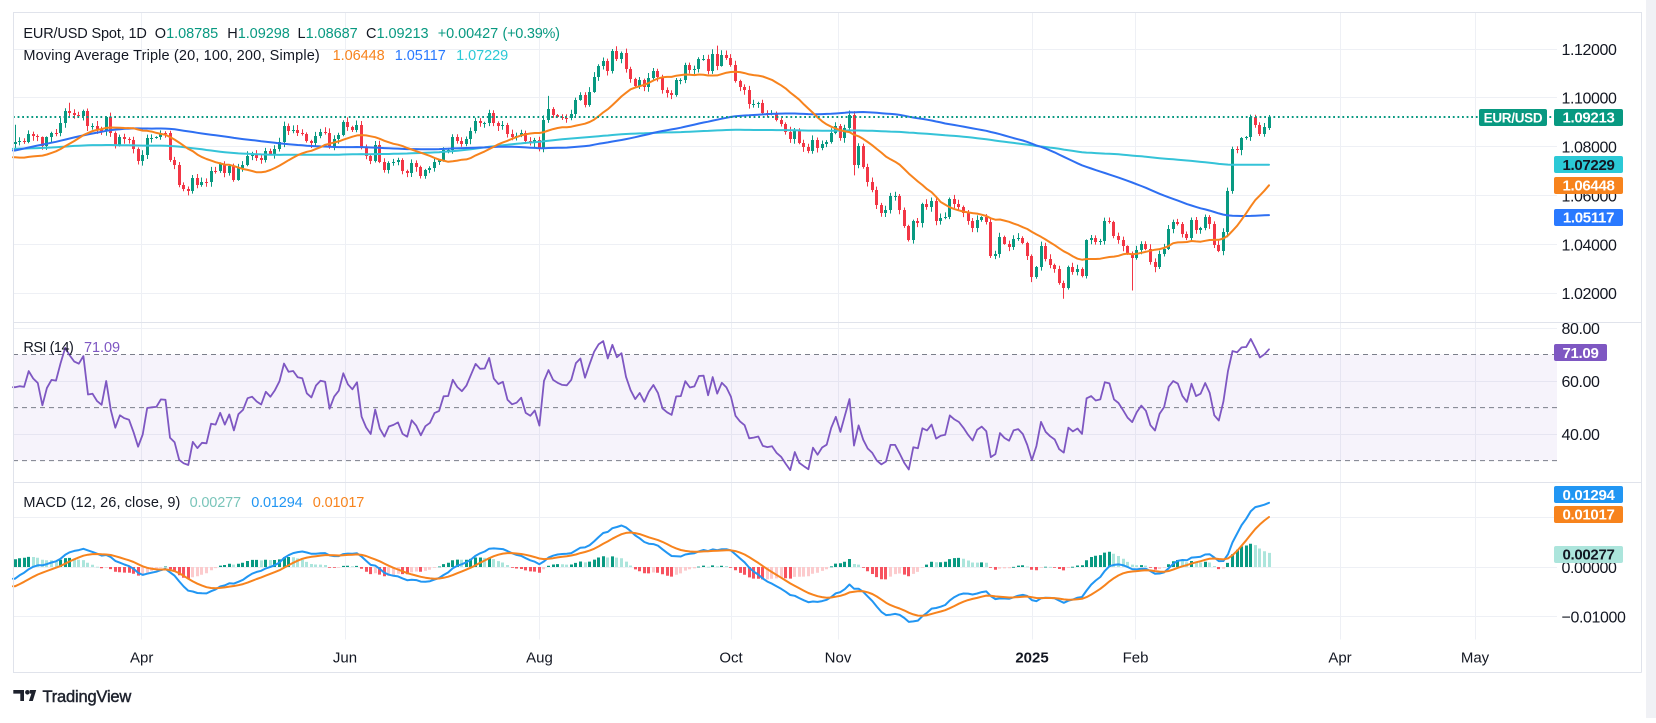  I want to click on svg-text: TradingView, so click(87, 697).